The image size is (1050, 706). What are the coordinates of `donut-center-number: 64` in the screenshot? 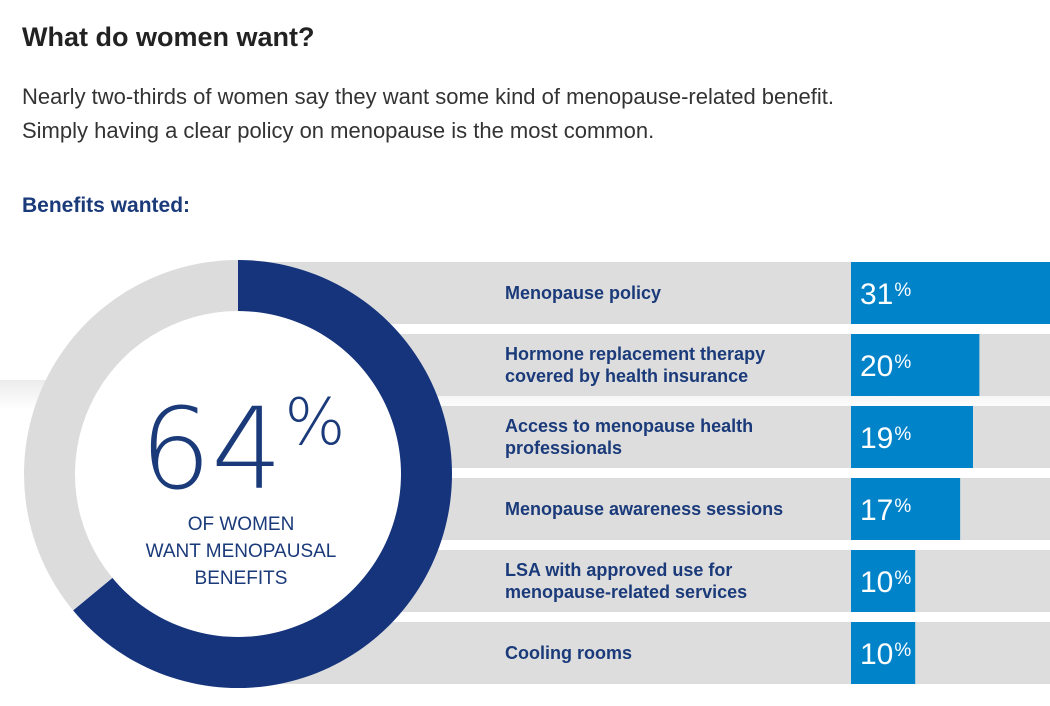 It's located at (211, 450).